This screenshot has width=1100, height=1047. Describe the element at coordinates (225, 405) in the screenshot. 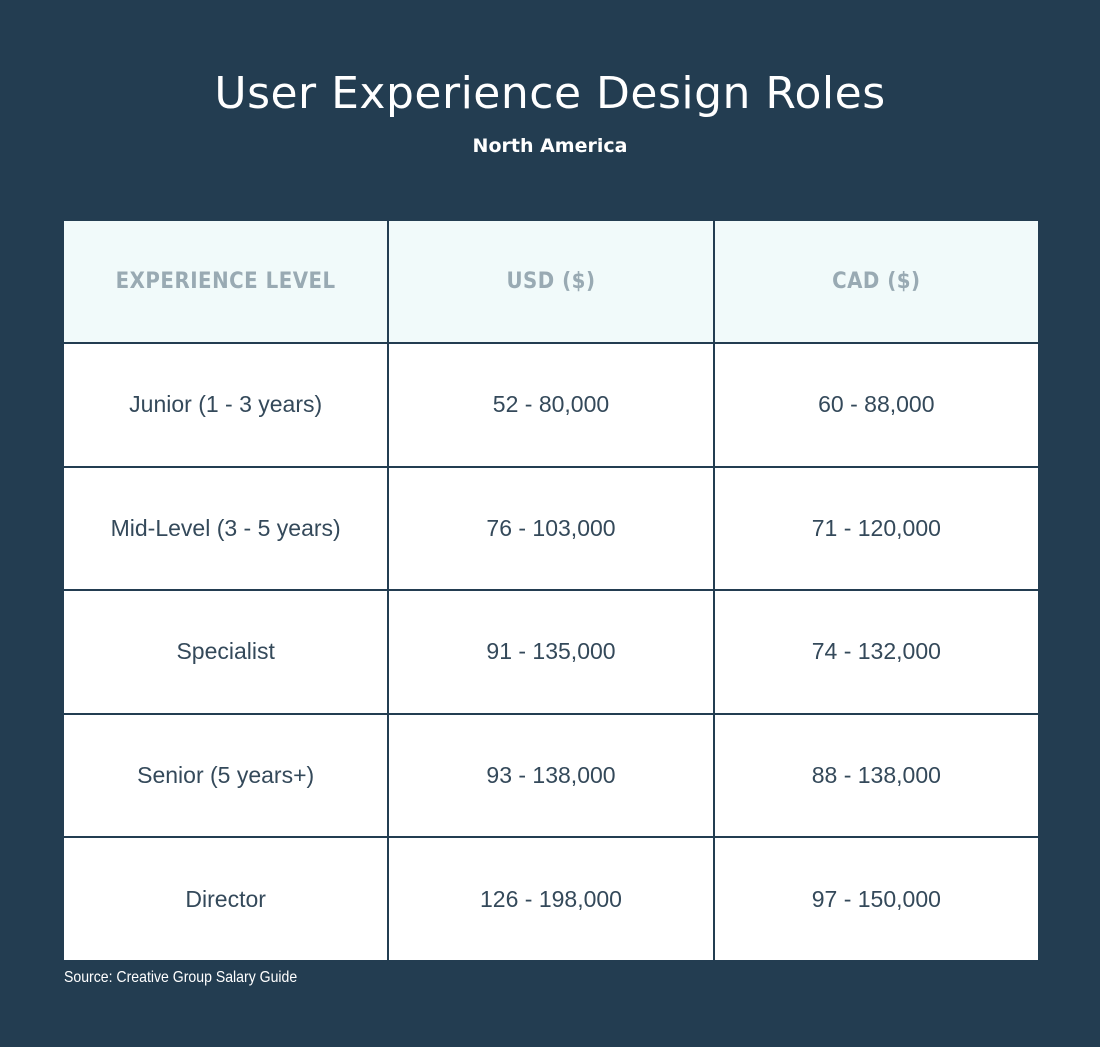

I see `experience-level-cell: Junior (1 - 3 years)` at that location.